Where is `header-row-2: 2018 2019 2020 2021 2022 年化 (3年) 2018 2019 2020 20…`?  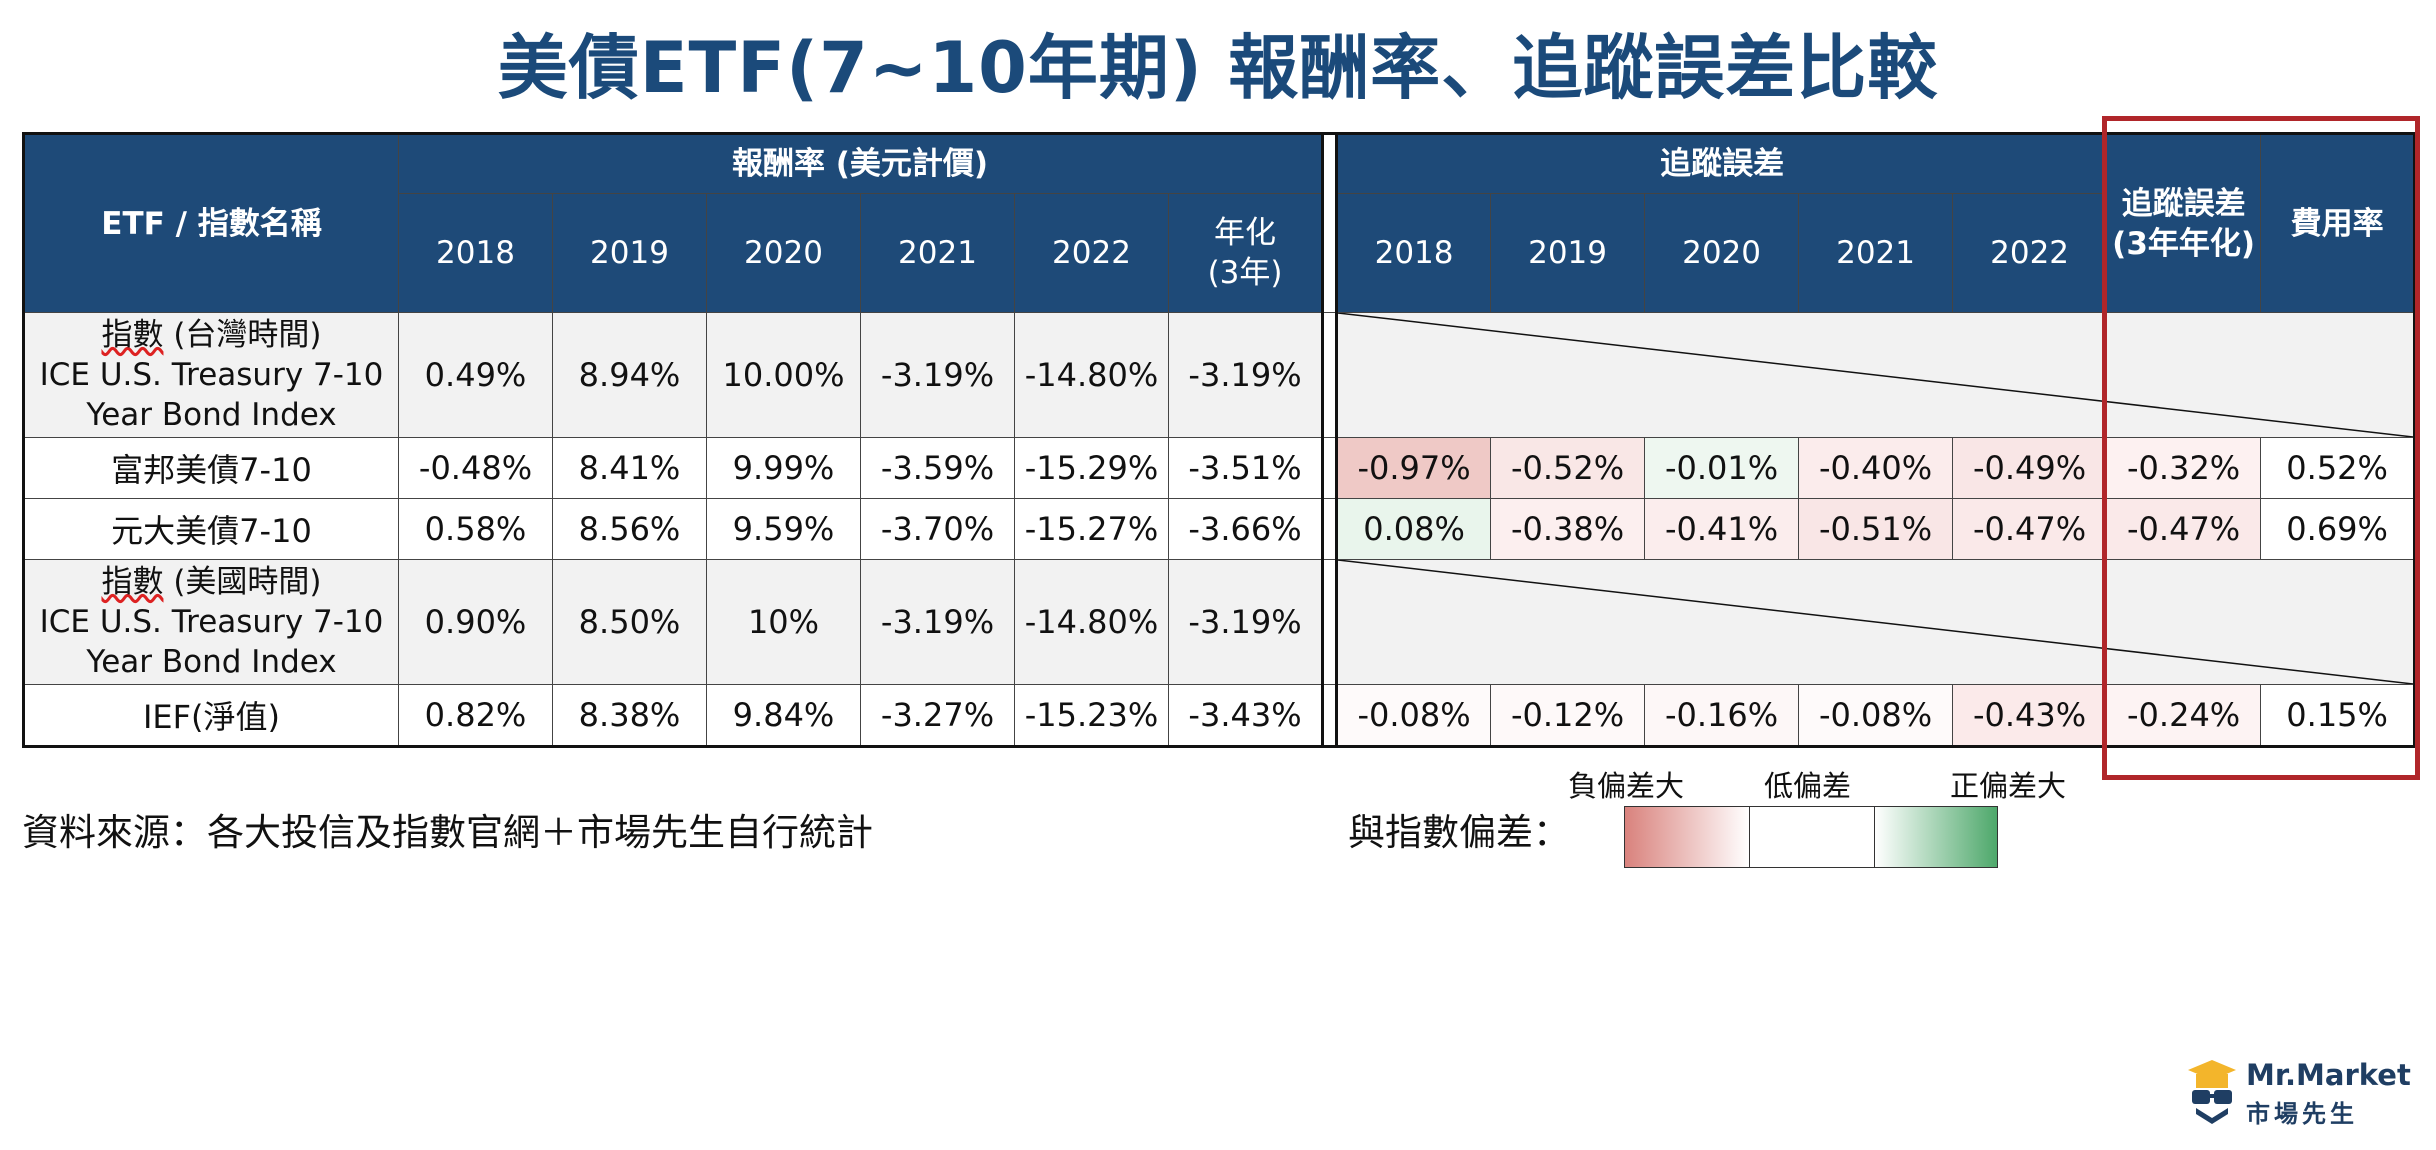
header-row-2: 2018 2019 2020 2021 2022 年化 (3年) 2018 2019 2020 20… is located at coordinates (1219, 253).